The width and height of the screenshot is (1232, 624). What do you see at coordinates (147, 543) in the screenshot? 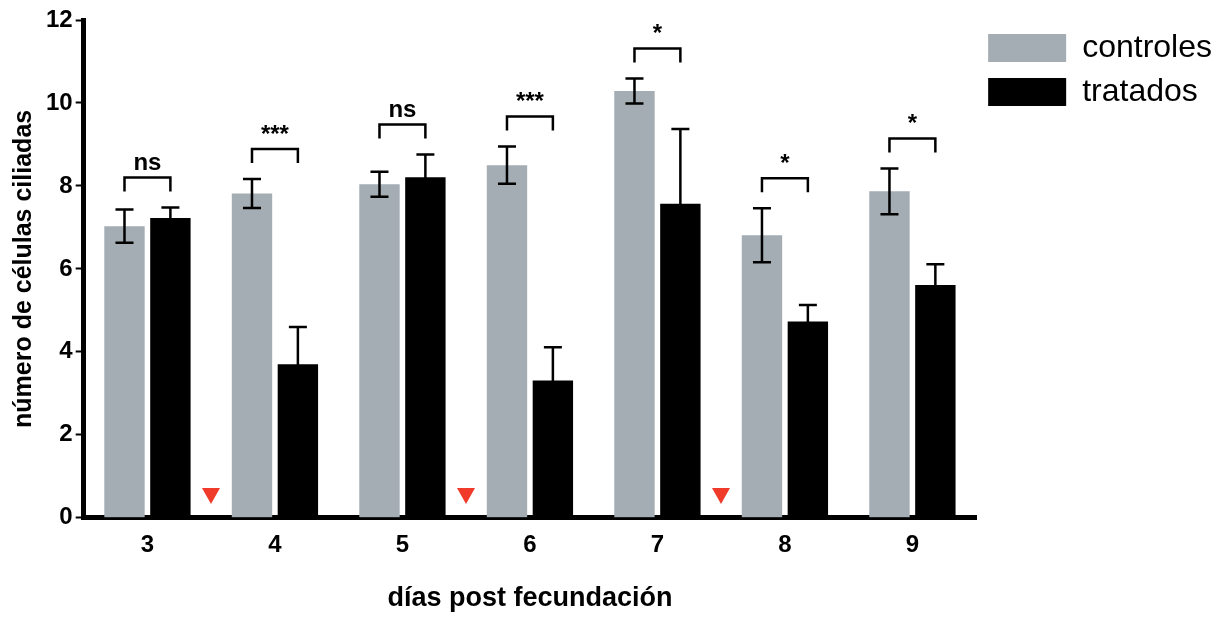
I see `x-tick-label: 3` at bounding box center [147, 543].